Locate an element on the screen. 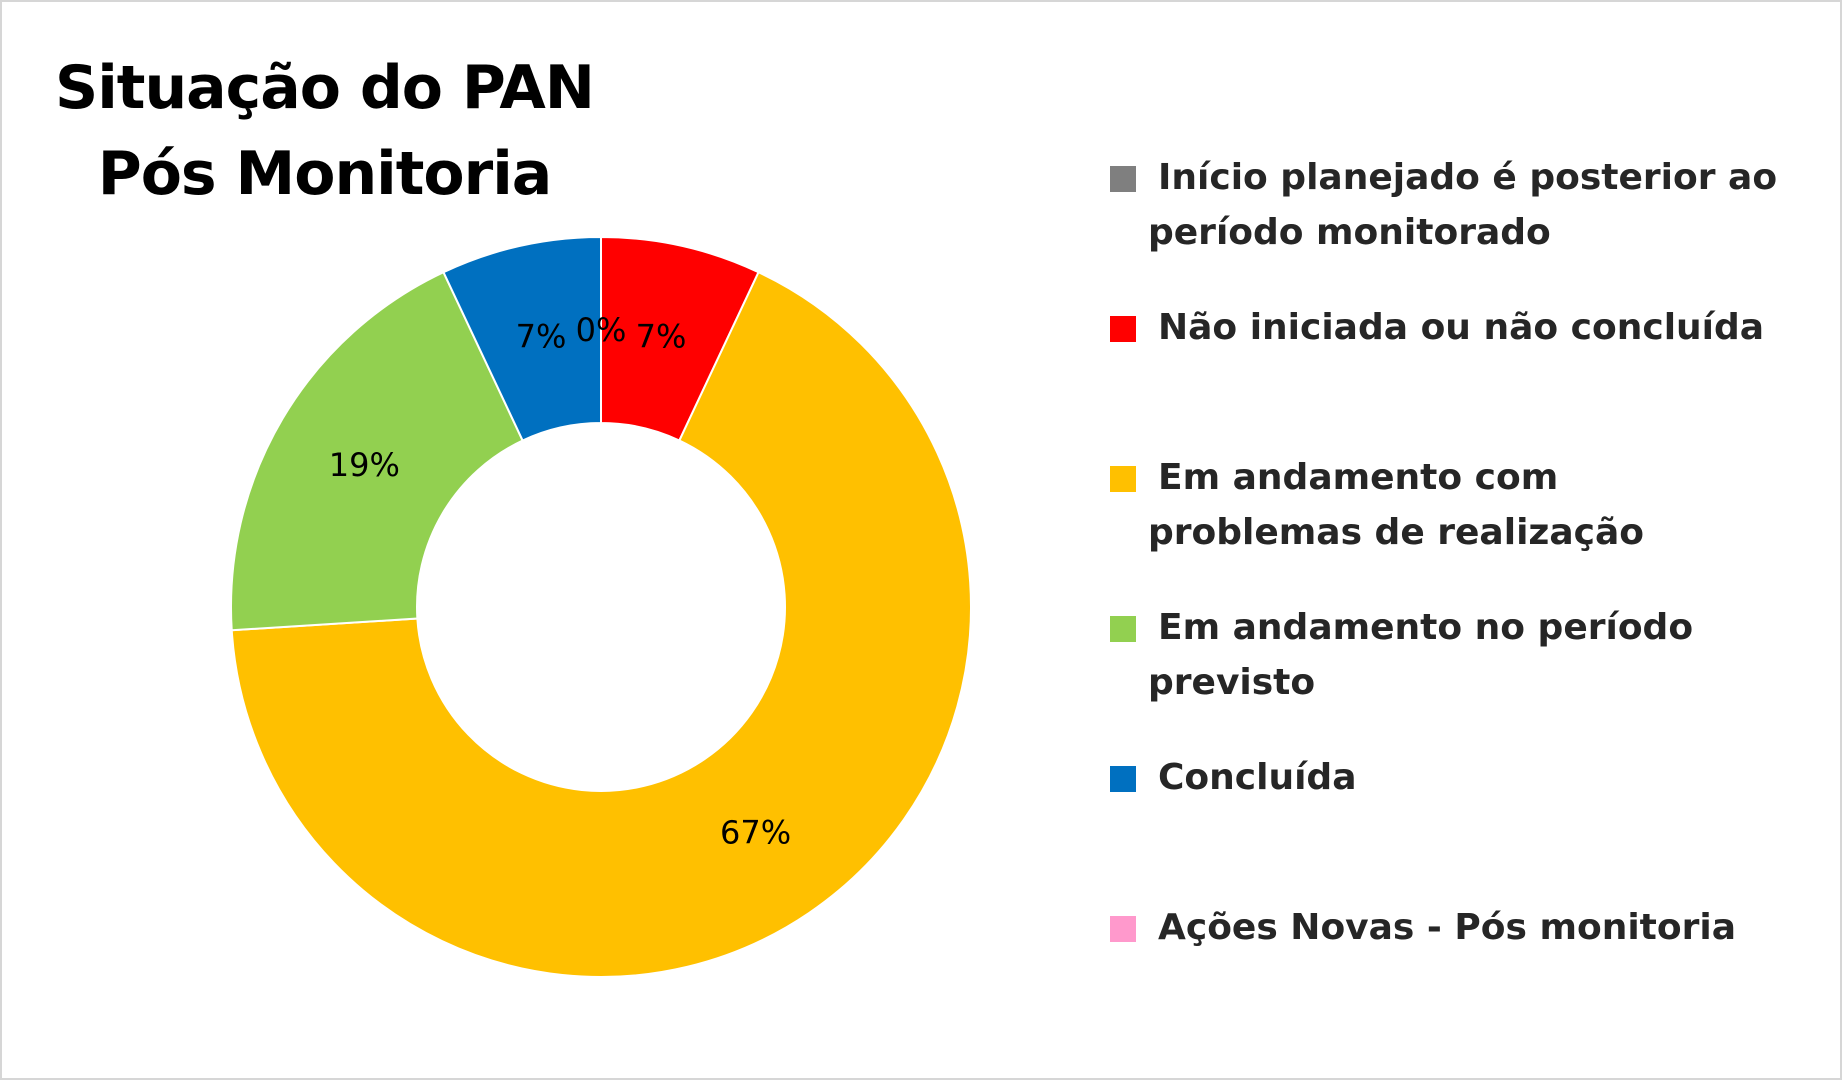 The width and height of the screenshot is (1842, 1080). legend-item-em-andamento-com-problemas-de-realizacao: Em andamento com problemas de realização is located at coordinates (1470, 505).